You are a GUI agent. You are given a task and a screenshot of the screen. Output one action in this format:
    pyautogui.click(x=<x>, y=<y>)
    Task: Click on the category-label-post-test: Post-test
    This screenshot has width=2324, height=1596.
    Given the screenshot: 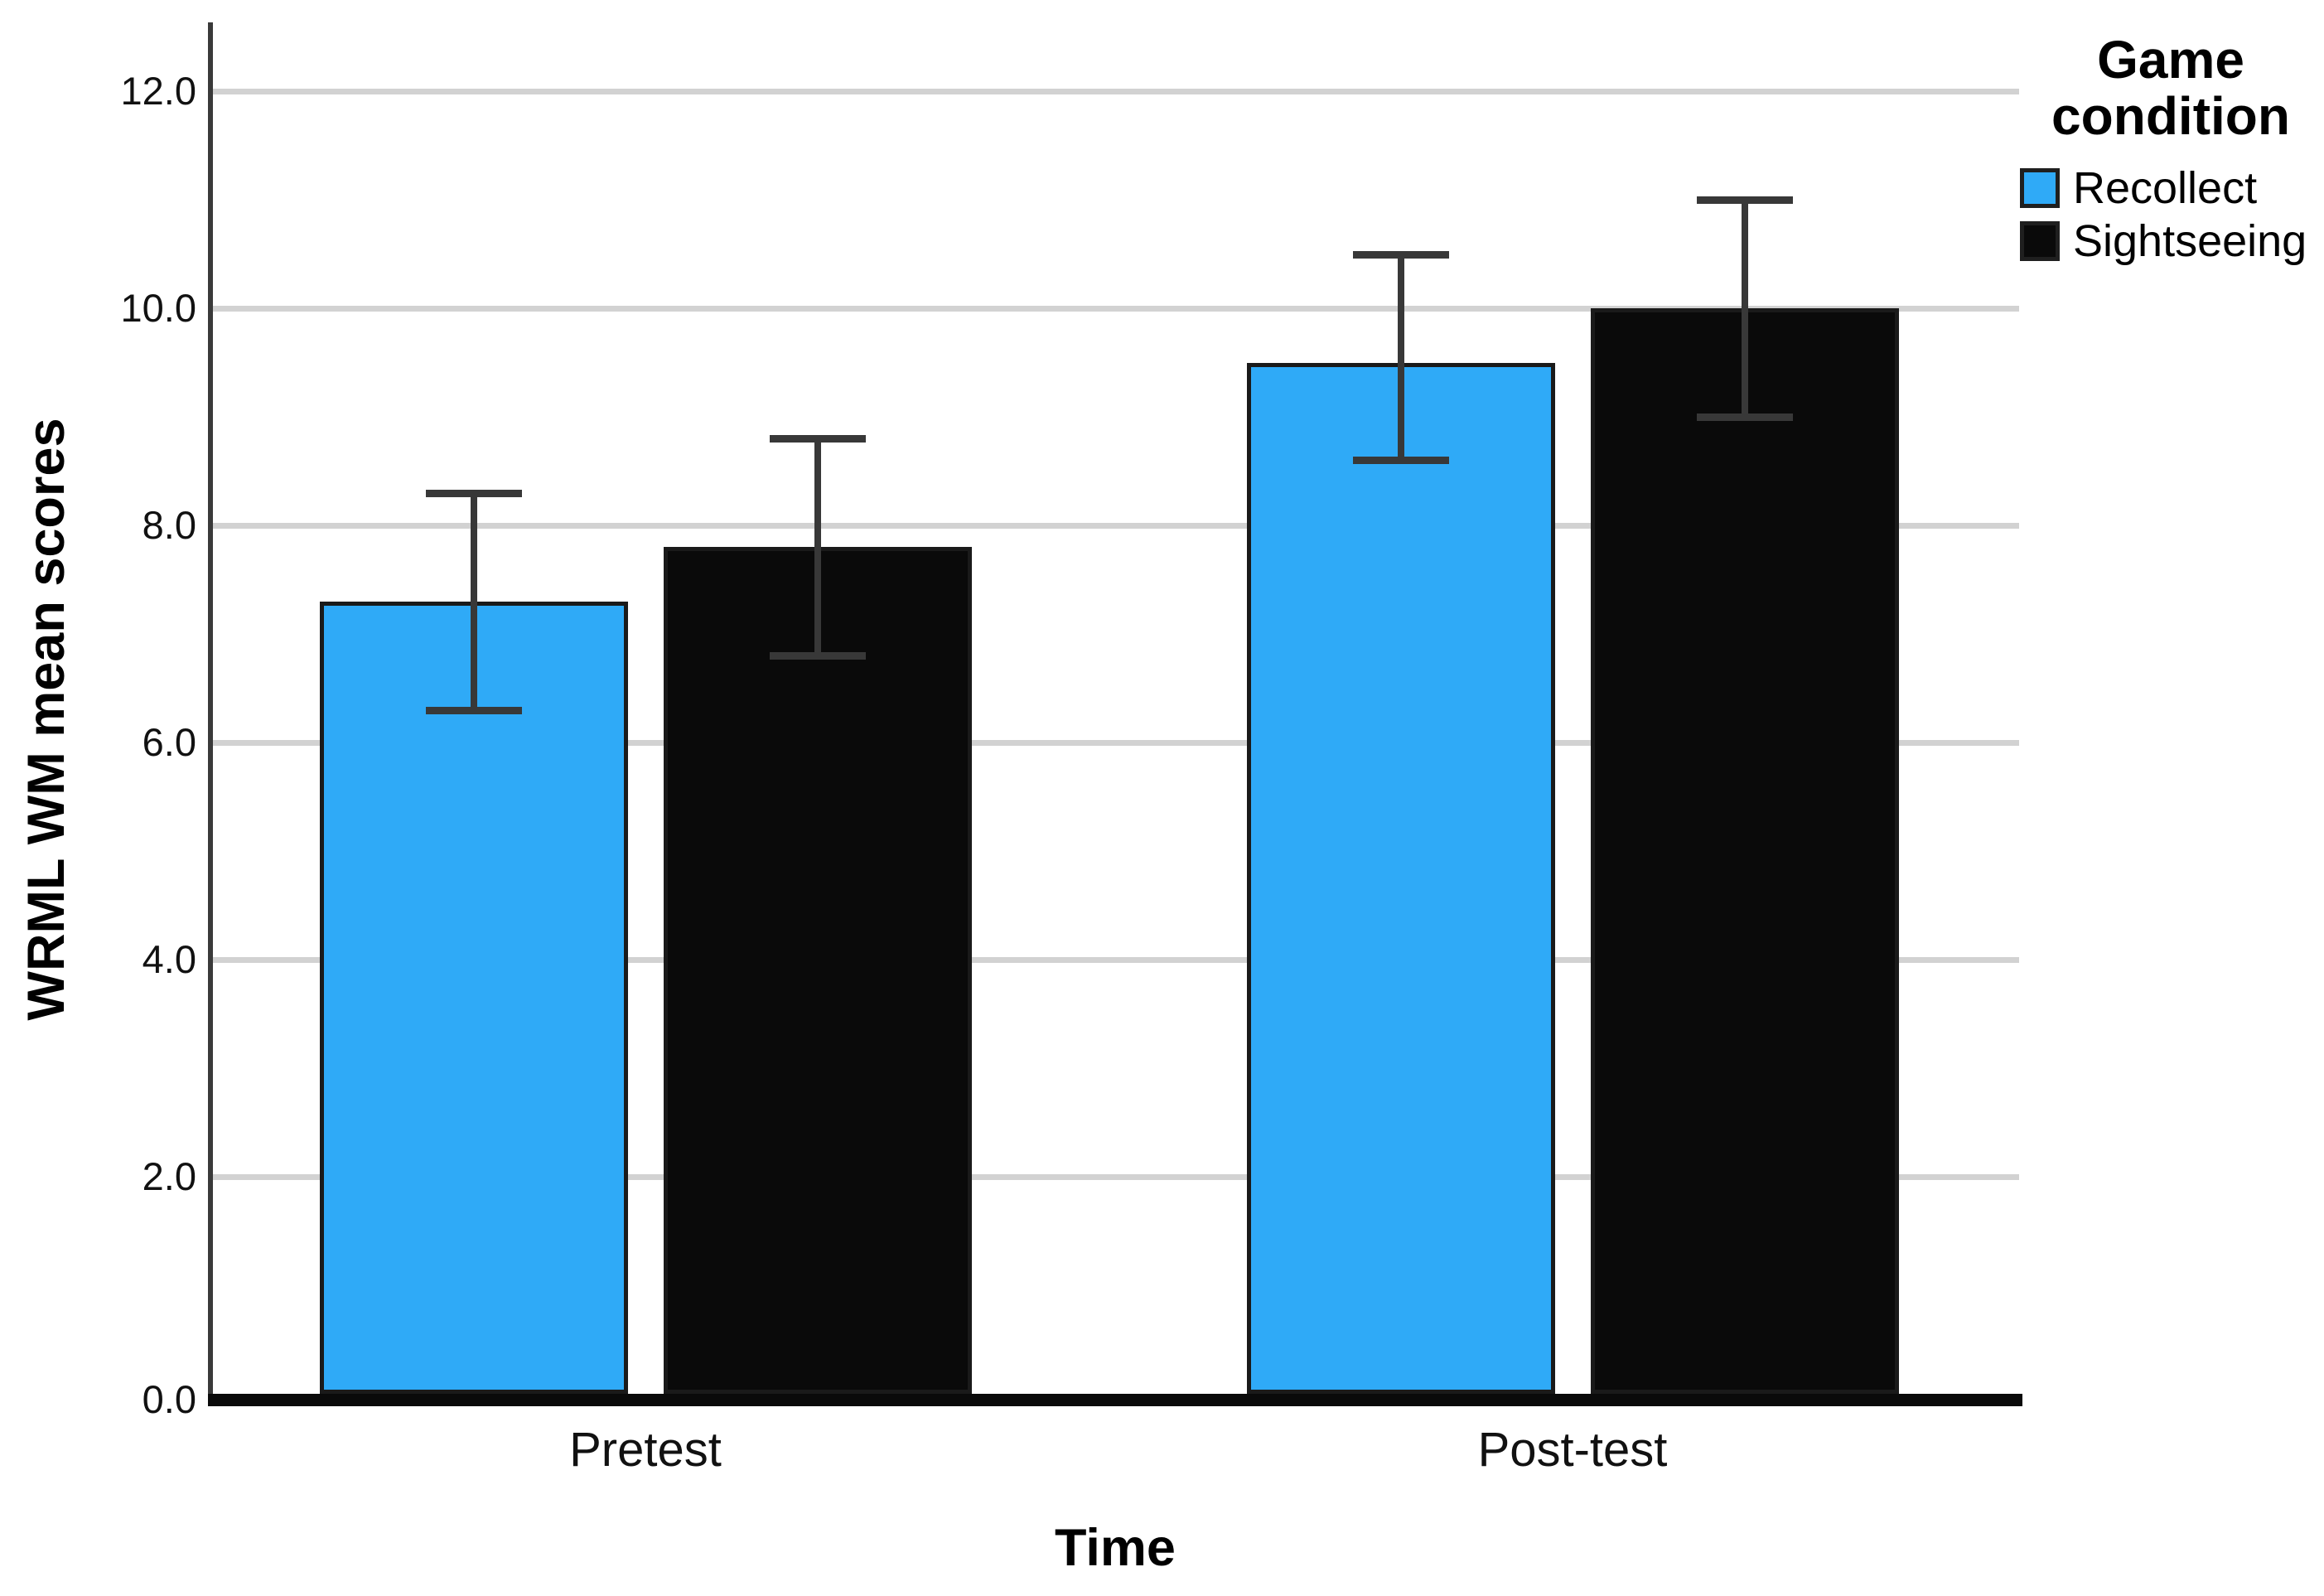 What is the action you would take?
    pyautogui.click(x=1573, y=1450)
    